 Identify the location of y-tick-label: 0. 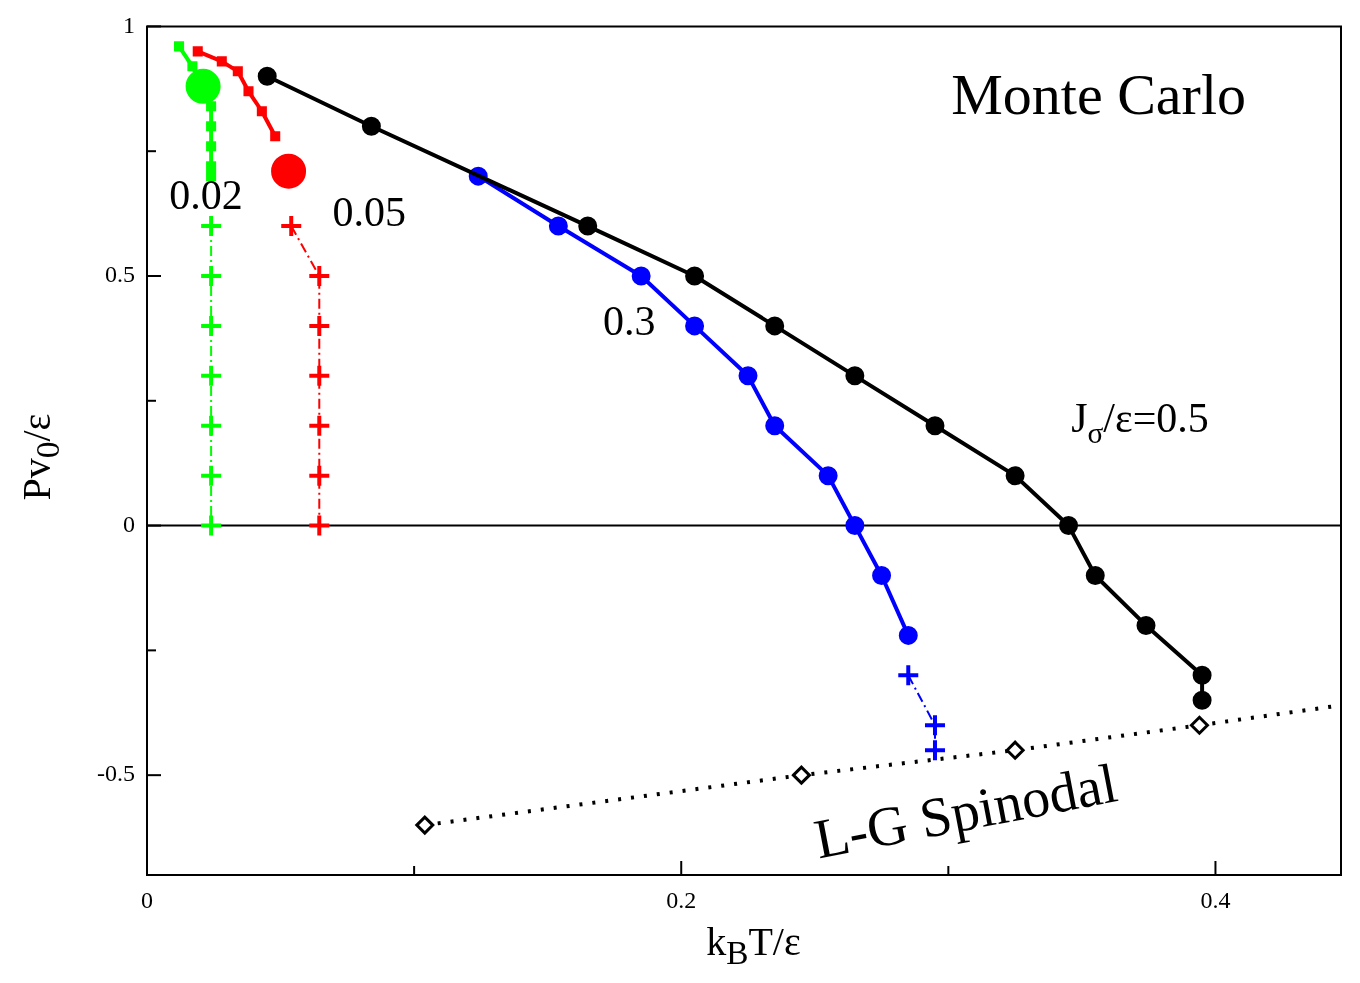
(129, 523).